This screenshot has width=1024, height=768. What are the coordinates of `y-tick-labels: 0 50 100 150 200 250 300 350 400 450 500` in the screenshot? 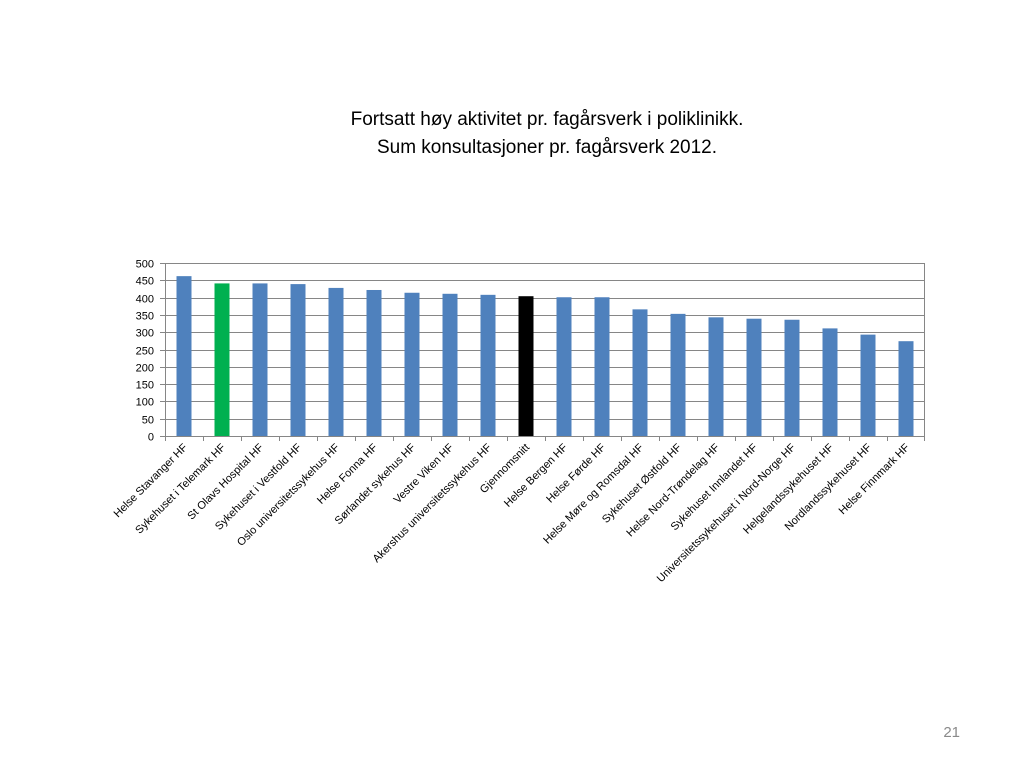 It's located at (145, 351).